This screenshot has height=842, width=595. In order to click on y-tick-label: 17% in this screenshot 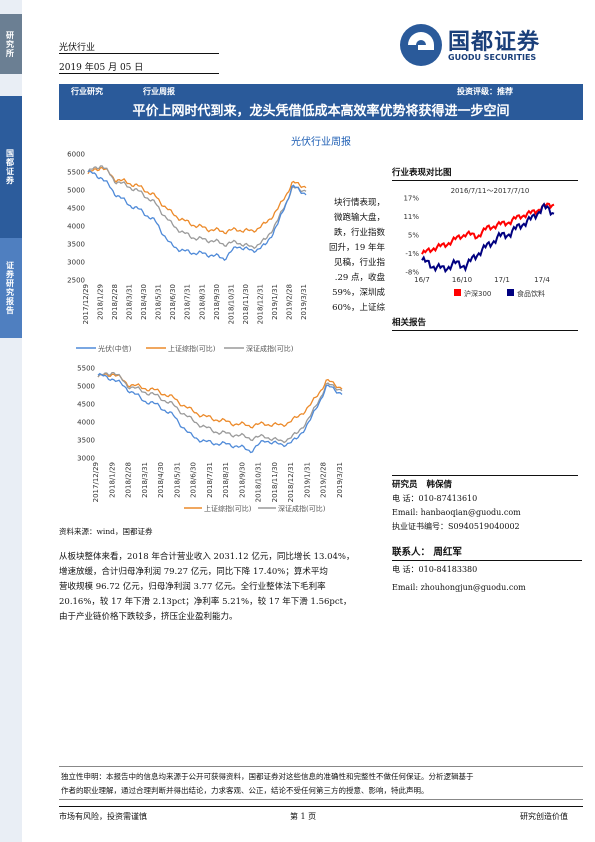, I will do `click(411, 199)`.